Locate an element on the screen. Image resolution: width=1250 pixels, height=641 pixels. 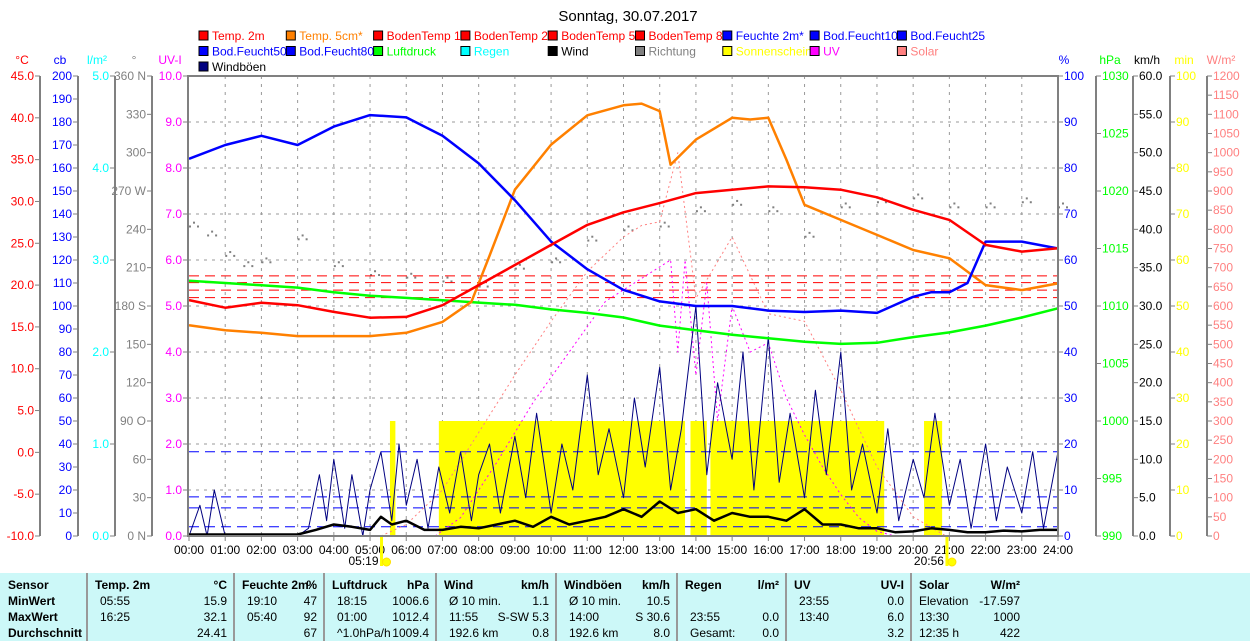
table-cell: W/m² is located at coordinates (1005, 585).